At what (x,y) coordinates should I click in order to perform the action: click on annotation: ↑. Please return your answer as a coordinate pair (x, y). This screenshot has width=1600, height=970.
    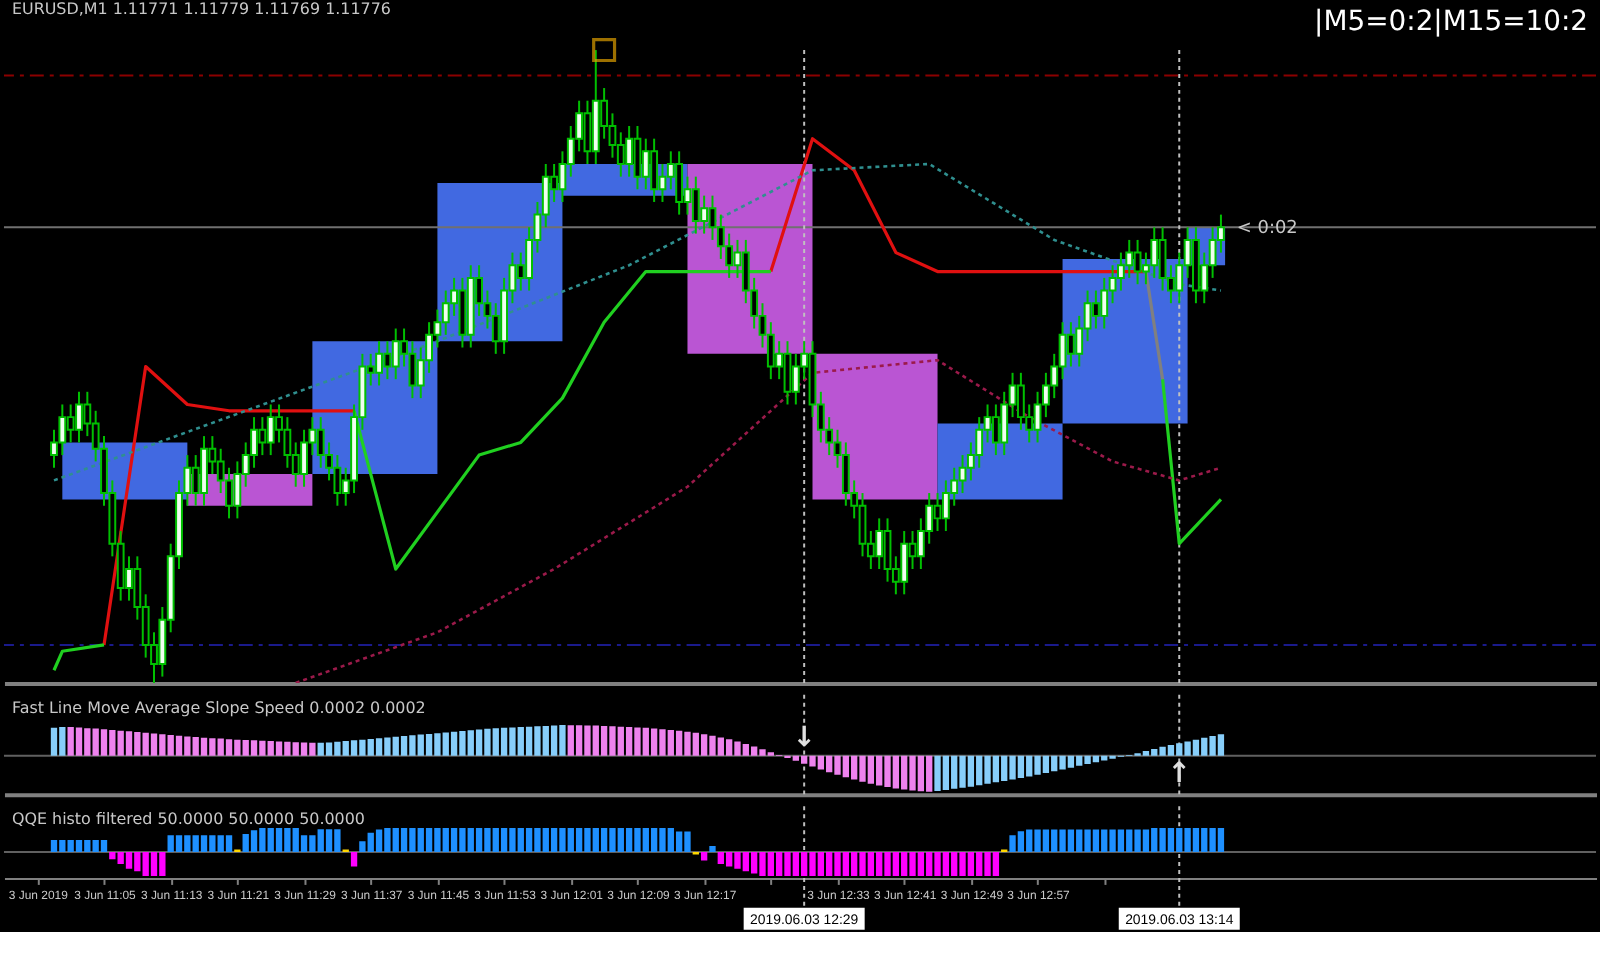
    Looking at the image, I should click on (1179, 773).